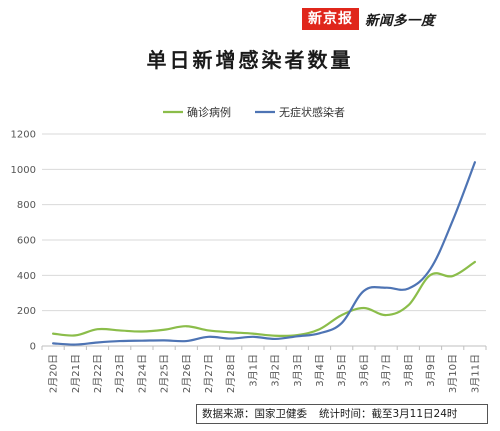  I want to click on y-tick-label: 200, so click(26, 311).